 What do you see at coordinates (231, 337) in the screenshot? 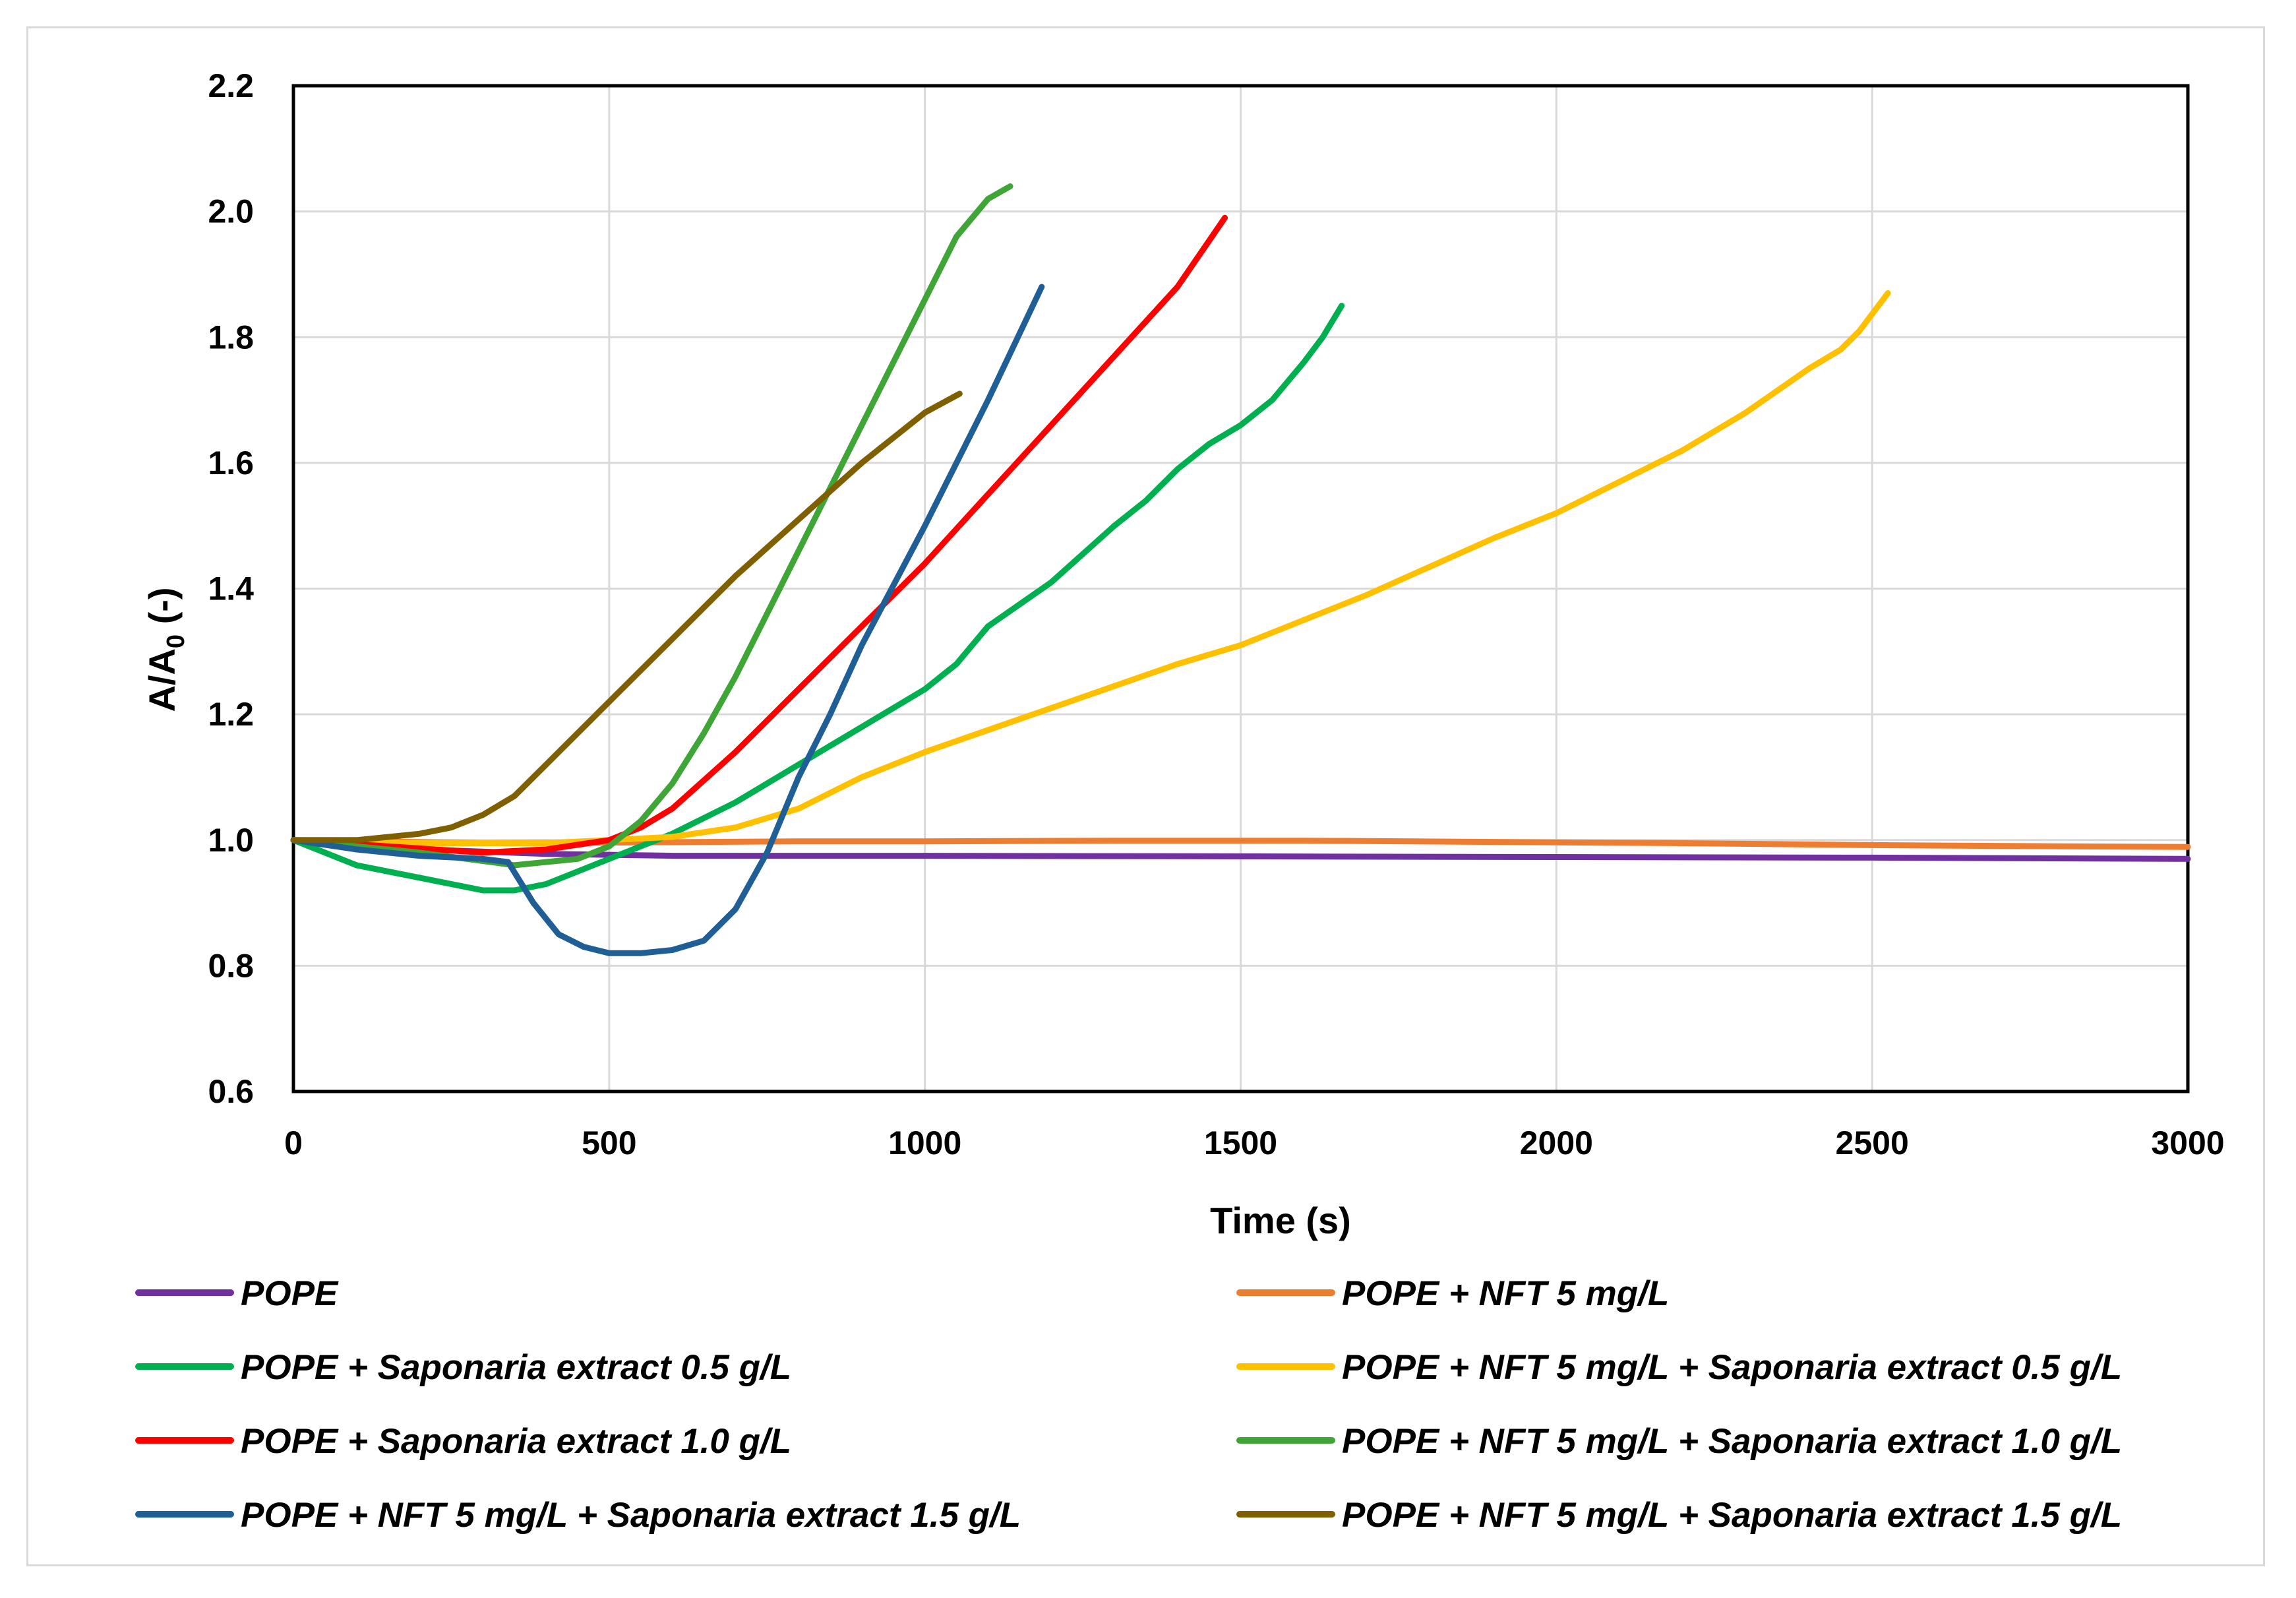
I see `y-tick-label: 1.8` at bounding box center [231, 337].